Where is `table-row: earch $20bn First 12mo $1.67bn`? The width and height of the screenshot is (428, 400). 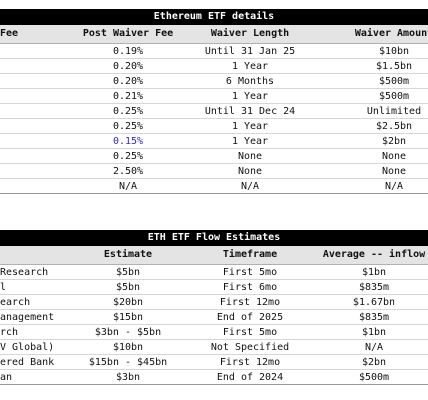
table-row: earch $20bn First 12mo $1.67bn is located at coordinates (214, 302).